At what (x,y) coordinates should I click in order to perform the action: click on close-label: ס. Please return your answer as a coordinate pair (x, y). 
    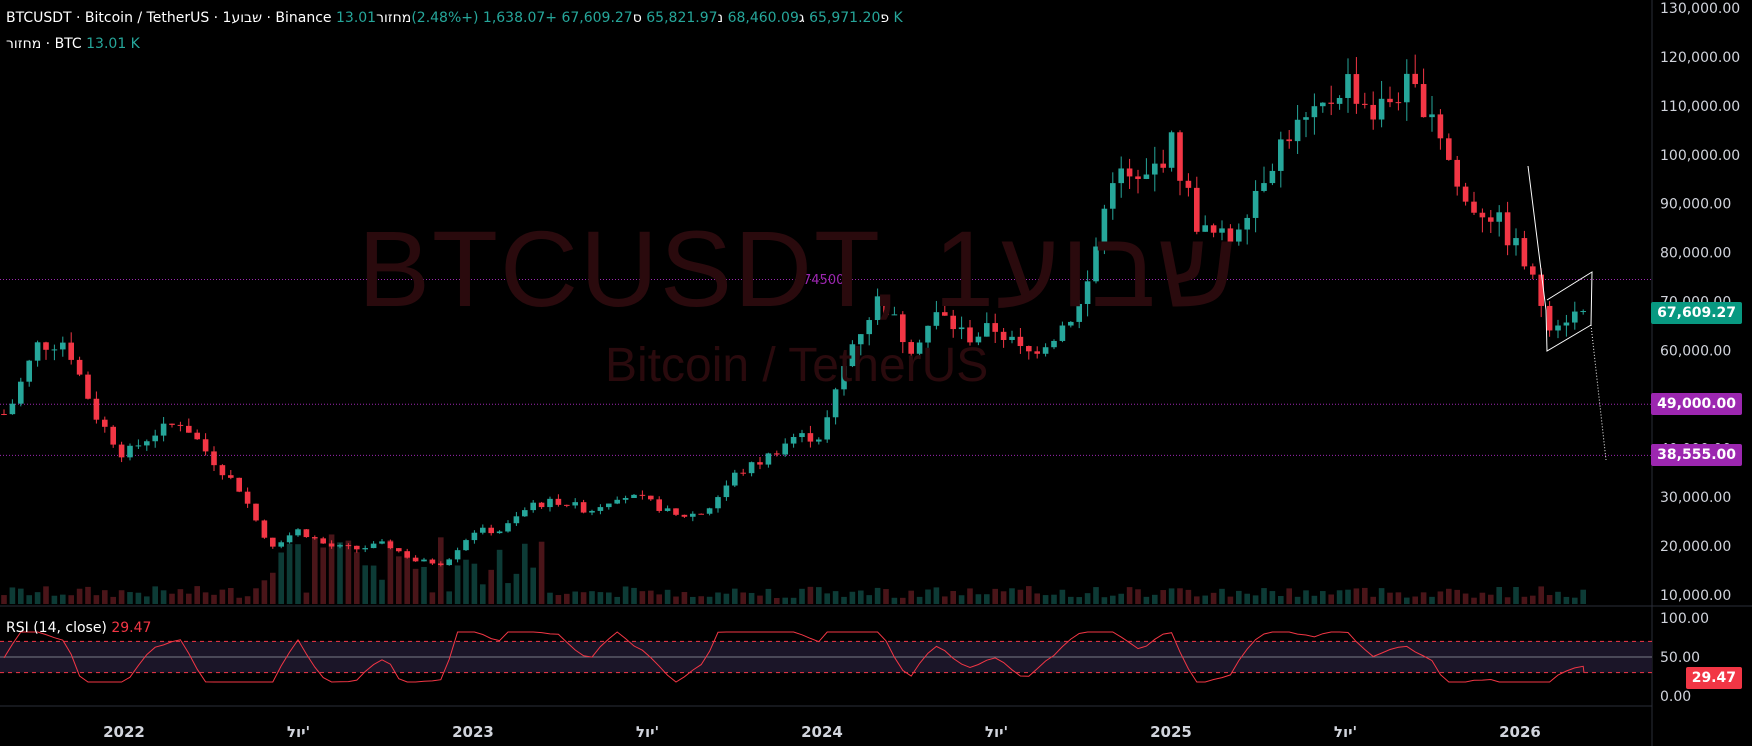
    Looking at the image, I should click on (637, 18).